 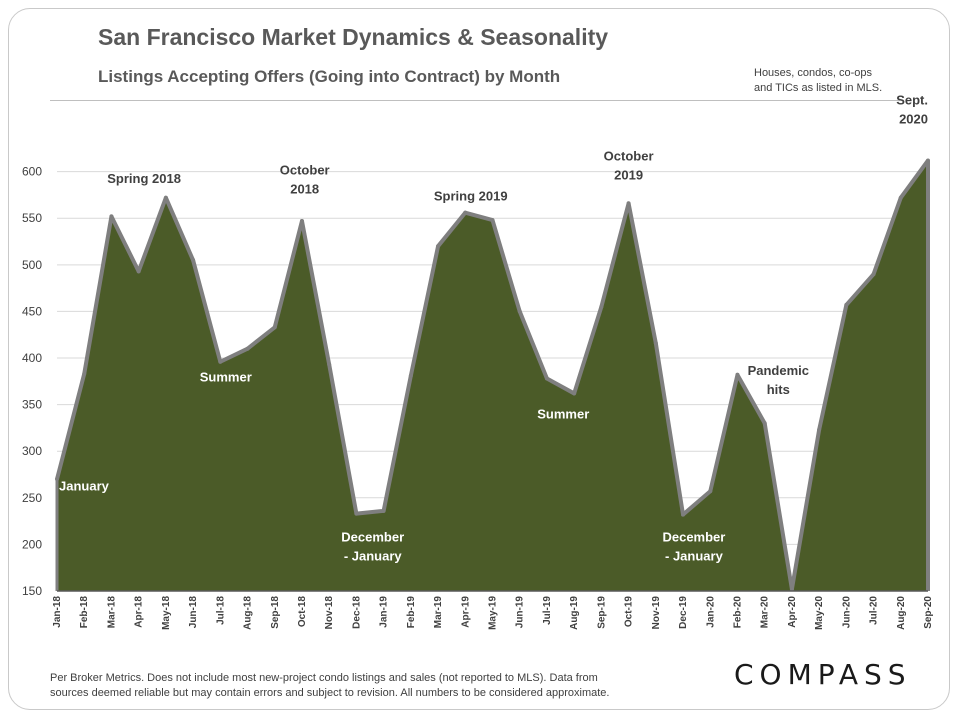 What do you see at coordinates (166, 613) in the screenshot?
I see `x-tick-label: May-18` at bounding box center [166, 613].